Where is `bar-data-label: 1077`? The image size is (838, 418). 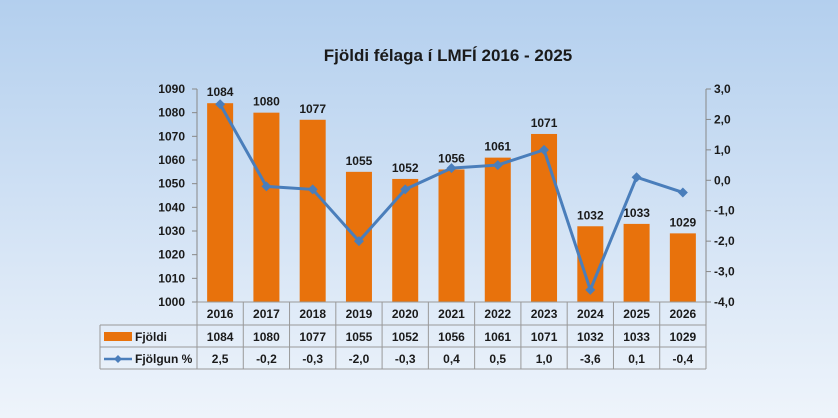 bar-data-label: 1077 is located at coordinates (312, 109).